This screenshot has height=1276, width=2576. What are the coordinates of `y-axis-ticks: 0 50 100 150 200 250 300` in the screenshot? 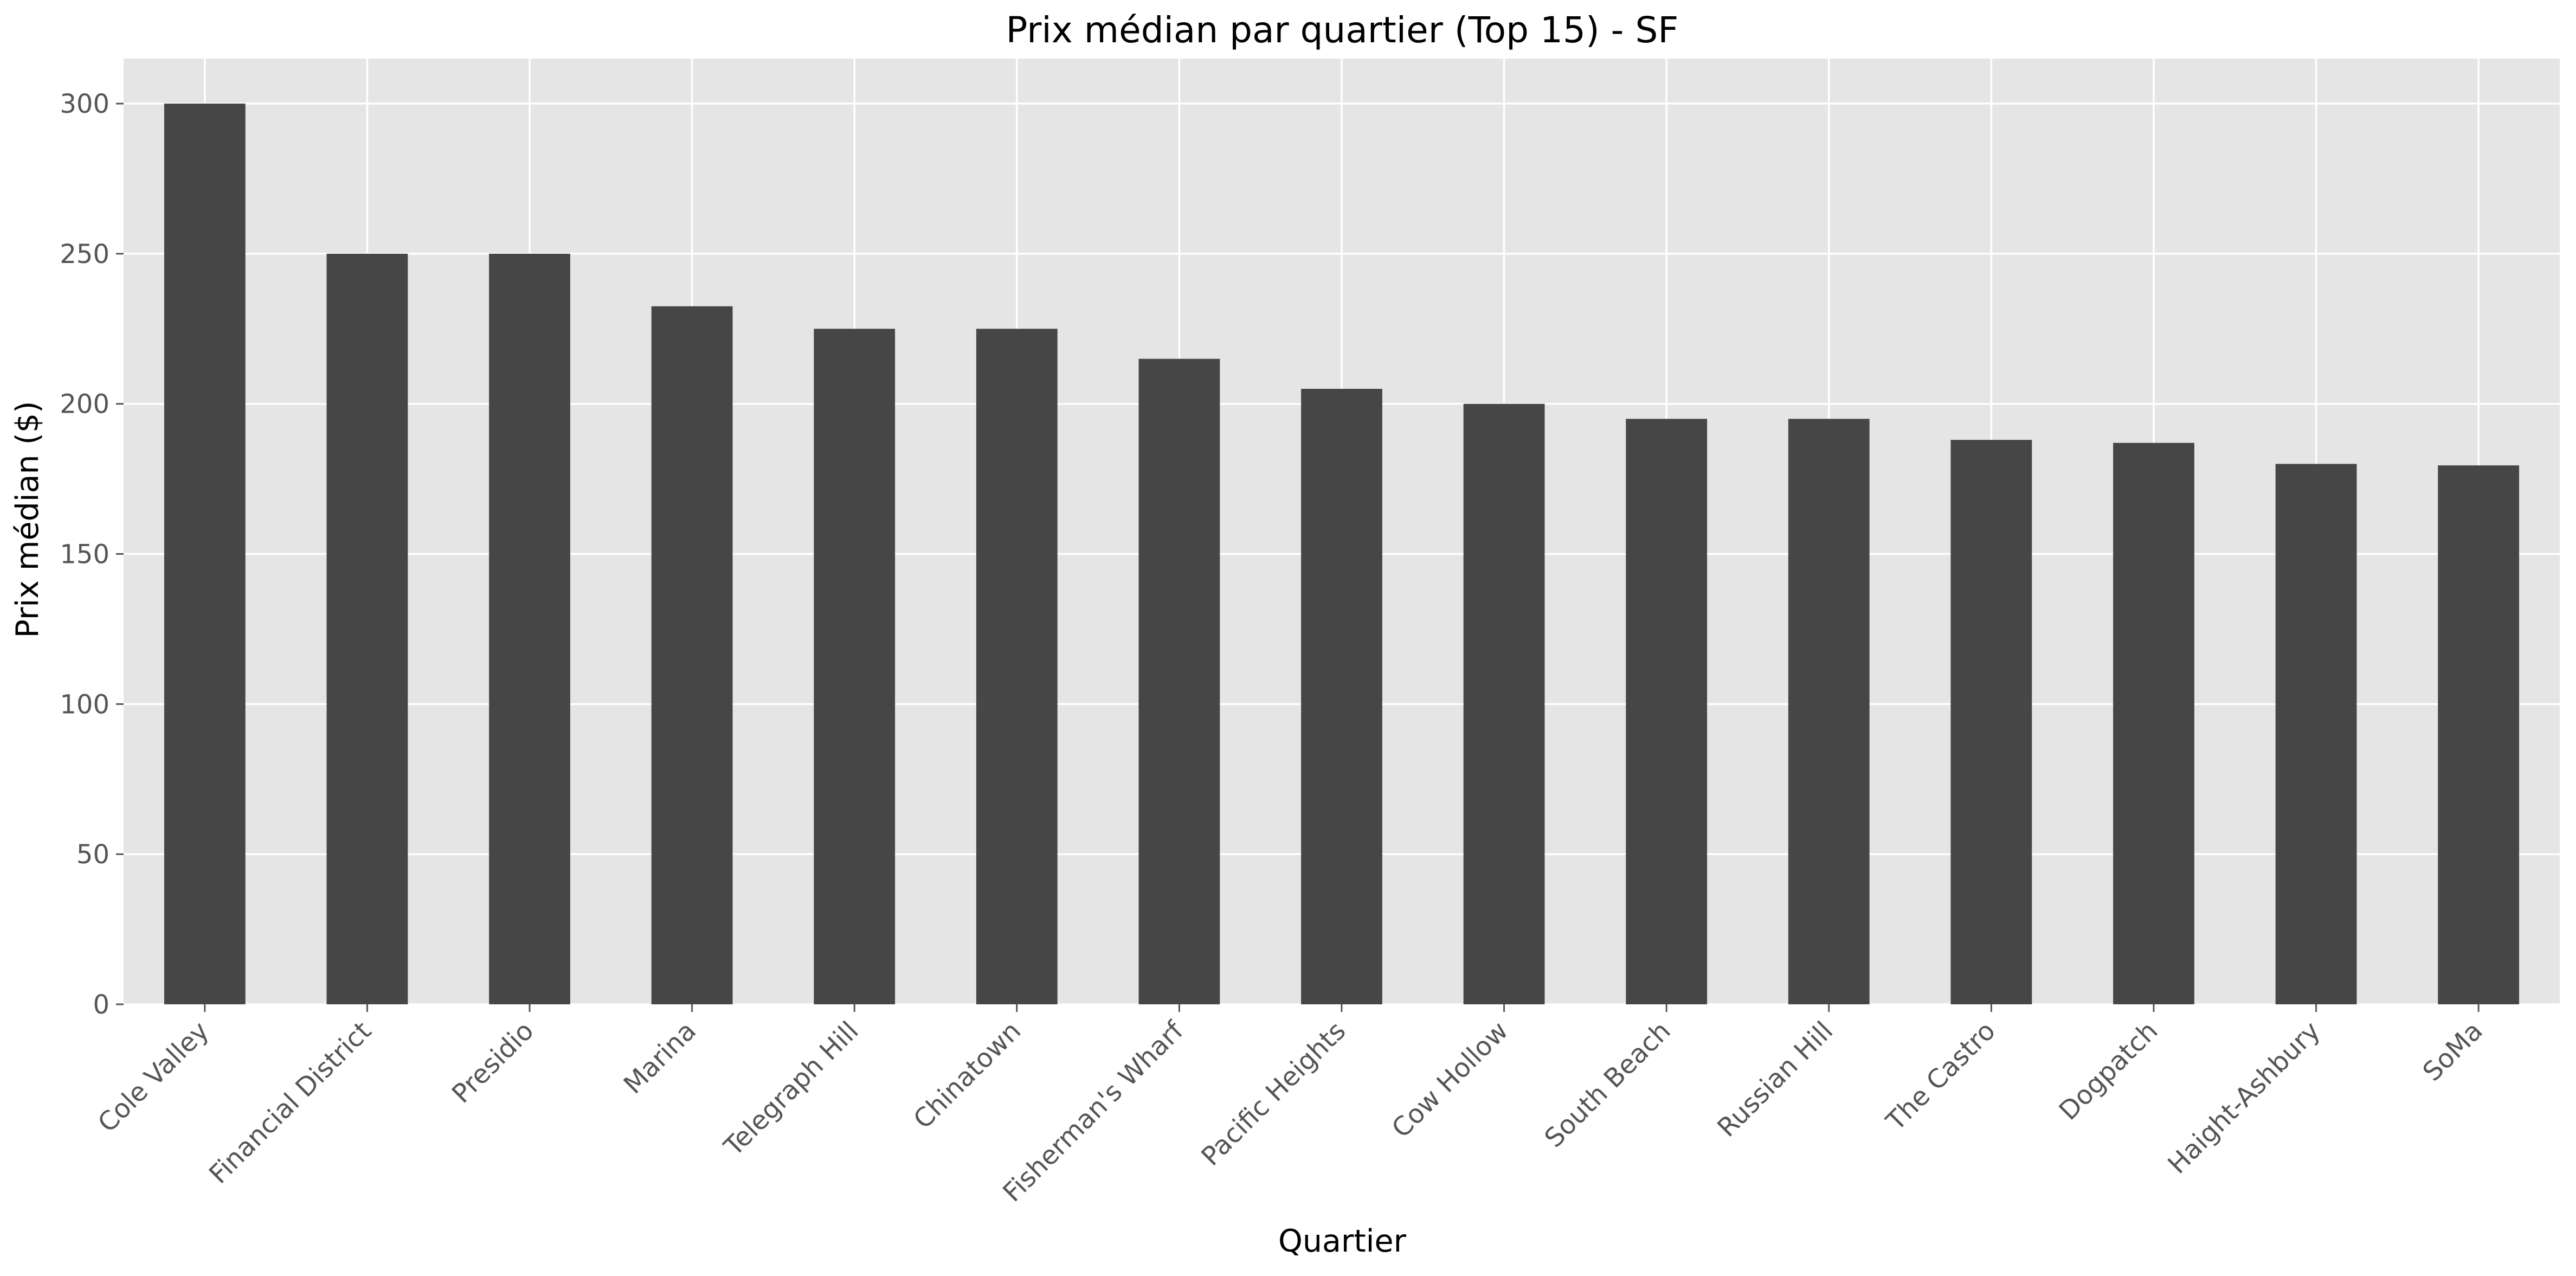 It's located at (92, 554).